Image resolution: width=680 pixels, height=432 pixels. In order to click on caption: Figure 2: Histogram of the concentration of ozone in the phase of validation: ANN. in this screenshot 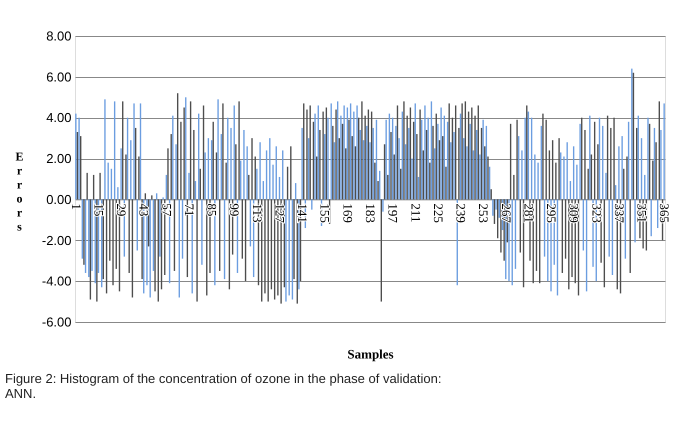, I will do `click(223, 386)`.